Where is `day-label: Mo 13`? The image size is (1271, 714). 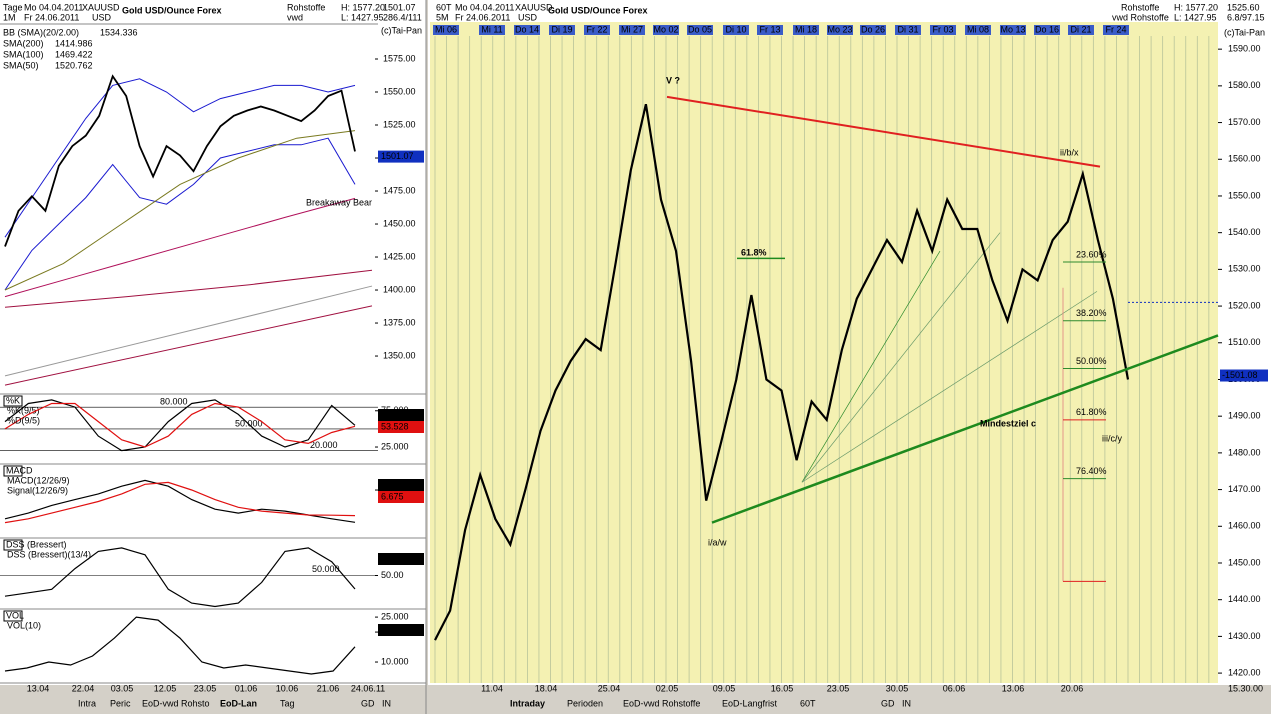
day-label: Mo 13 is located at coordinates (1012, 29).